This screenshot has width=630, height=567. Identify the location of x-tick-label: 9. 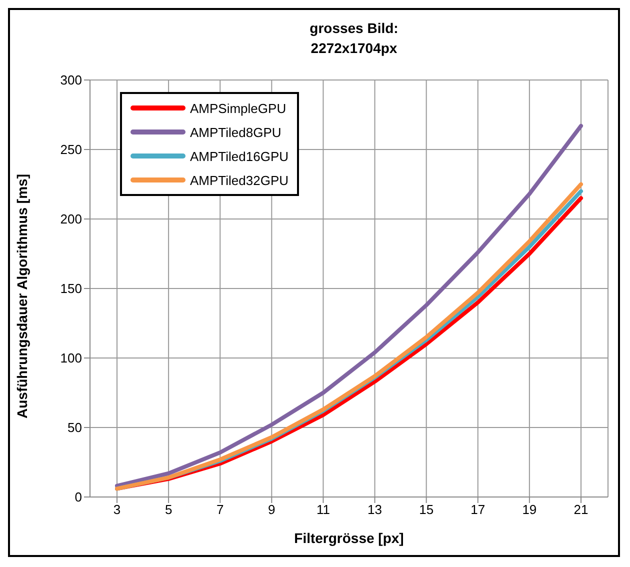
(272, 510).